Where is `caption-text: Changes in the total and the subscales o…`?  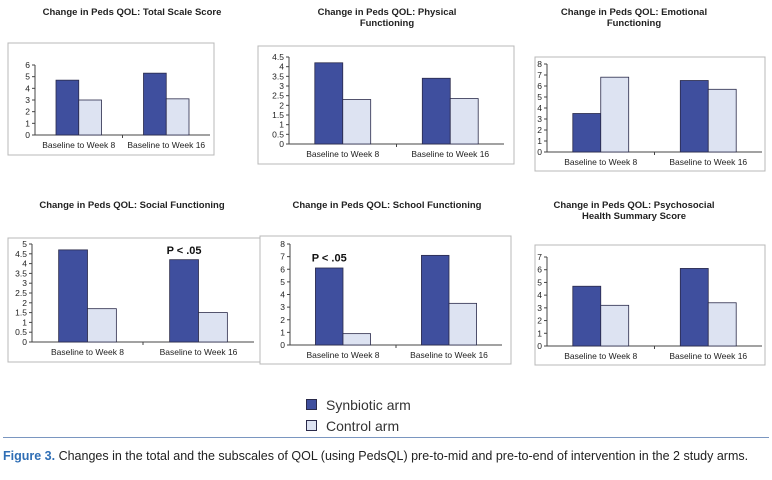
caption-text: Changes in the total and the subscales o… is located at coordinates (403, 456).